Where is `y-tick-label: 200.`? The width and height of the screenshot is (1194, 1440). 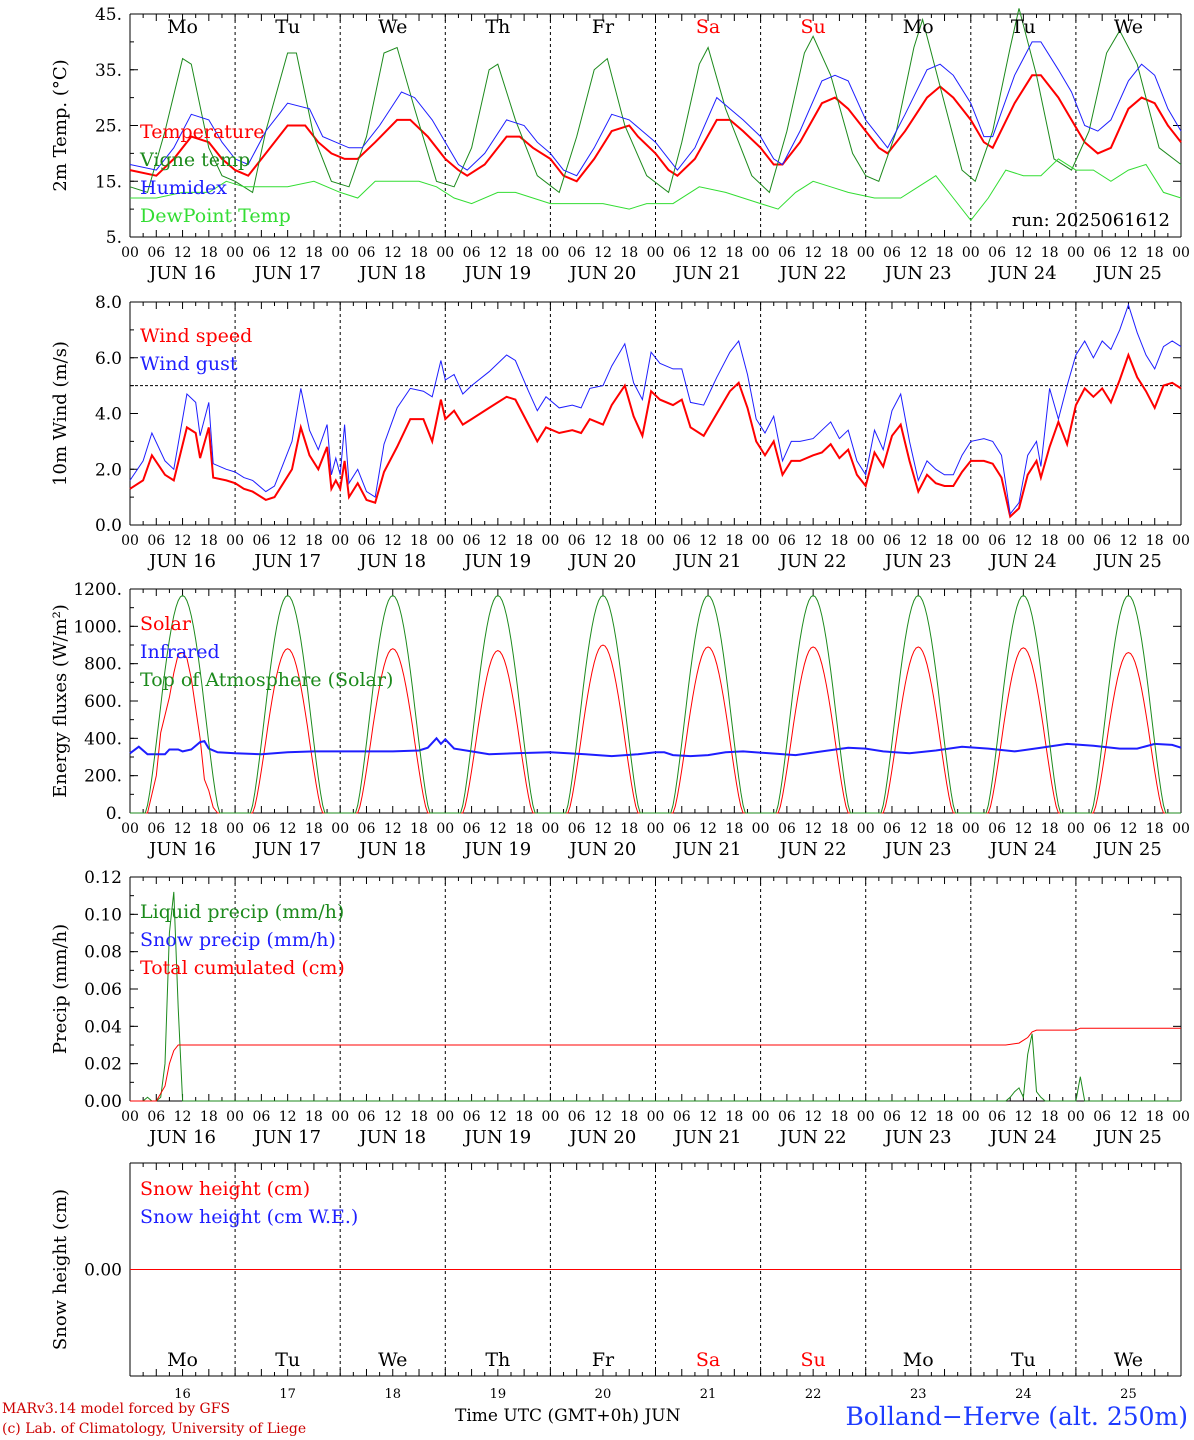
y-tick-label: 200. is located at coordinates (103, 777).